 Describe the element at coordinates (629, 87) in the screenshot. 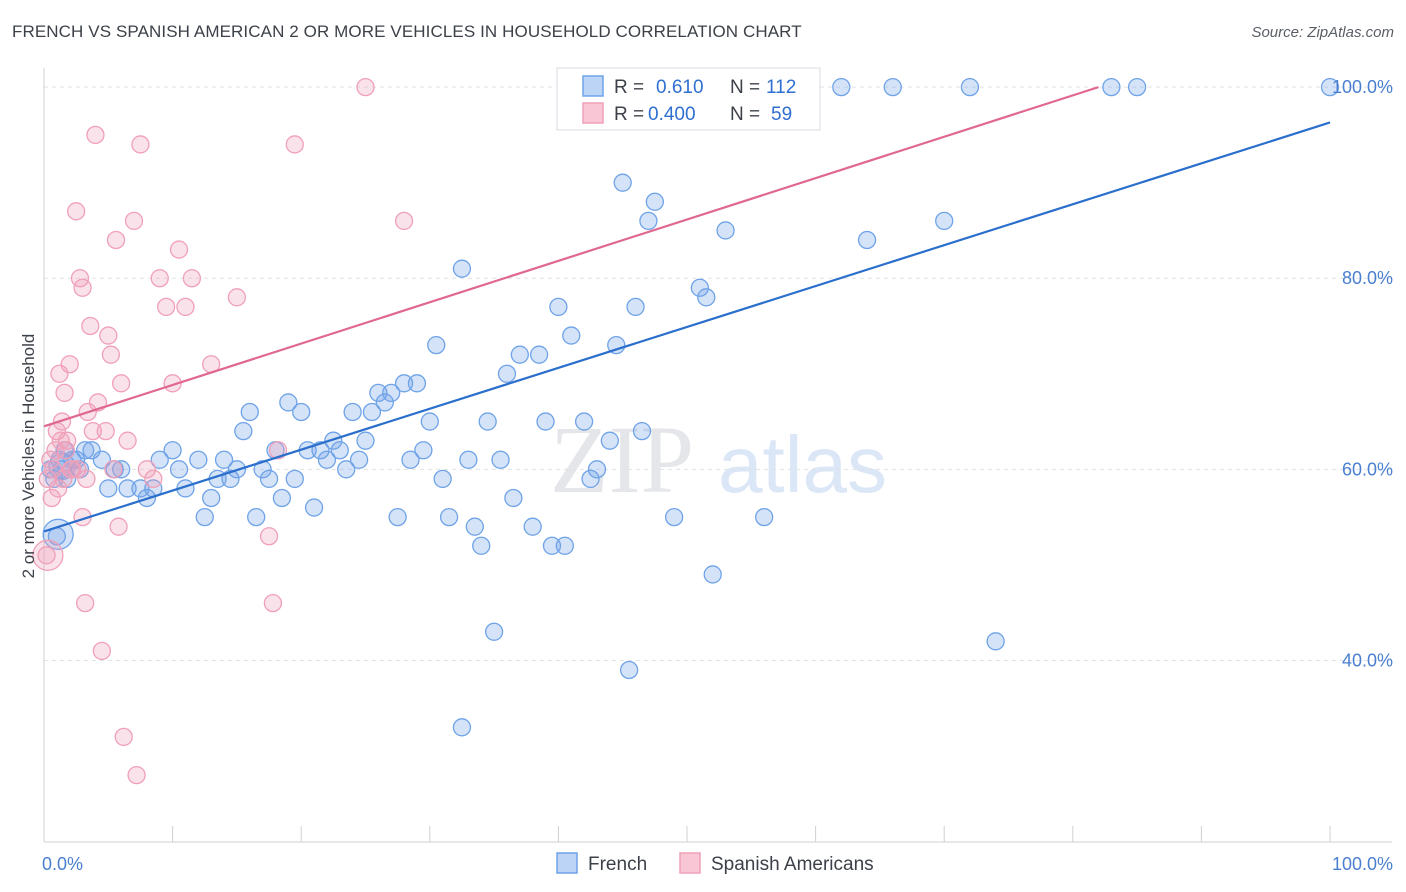

I see `stats-legend-r-label-french: R =` at that location.